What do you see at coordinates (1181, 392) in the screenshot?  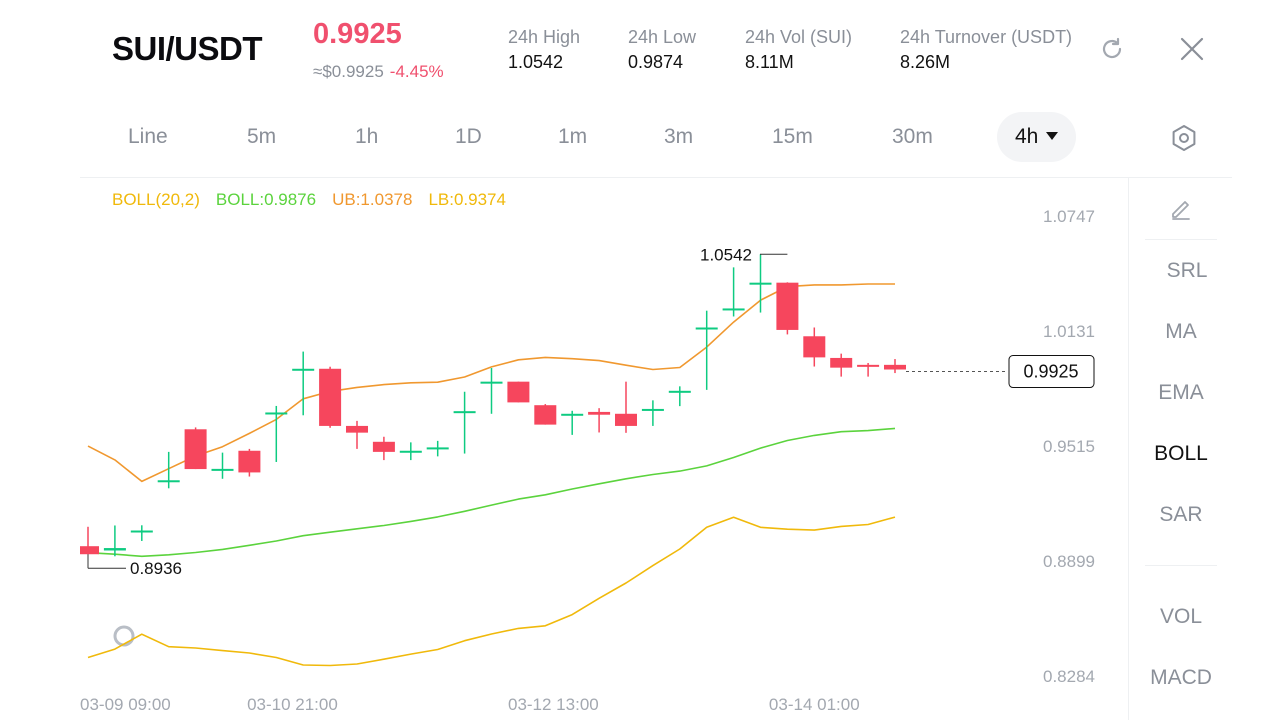 I see `indicator-ema: EMA` at bounding box center [1181, 392].